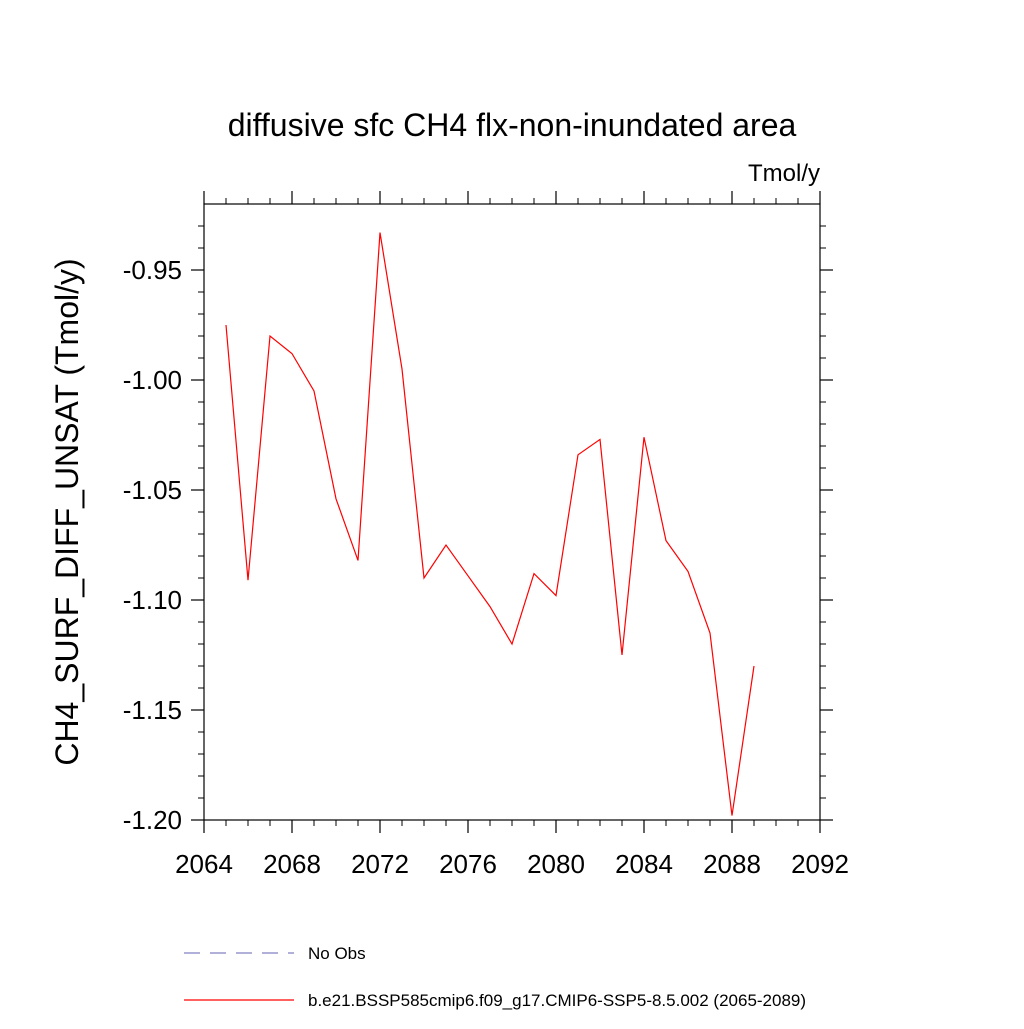 The width and height of the screenshot is (1024, 1029). I want to click on y-tick-label: -1.20, so click(152, 820).